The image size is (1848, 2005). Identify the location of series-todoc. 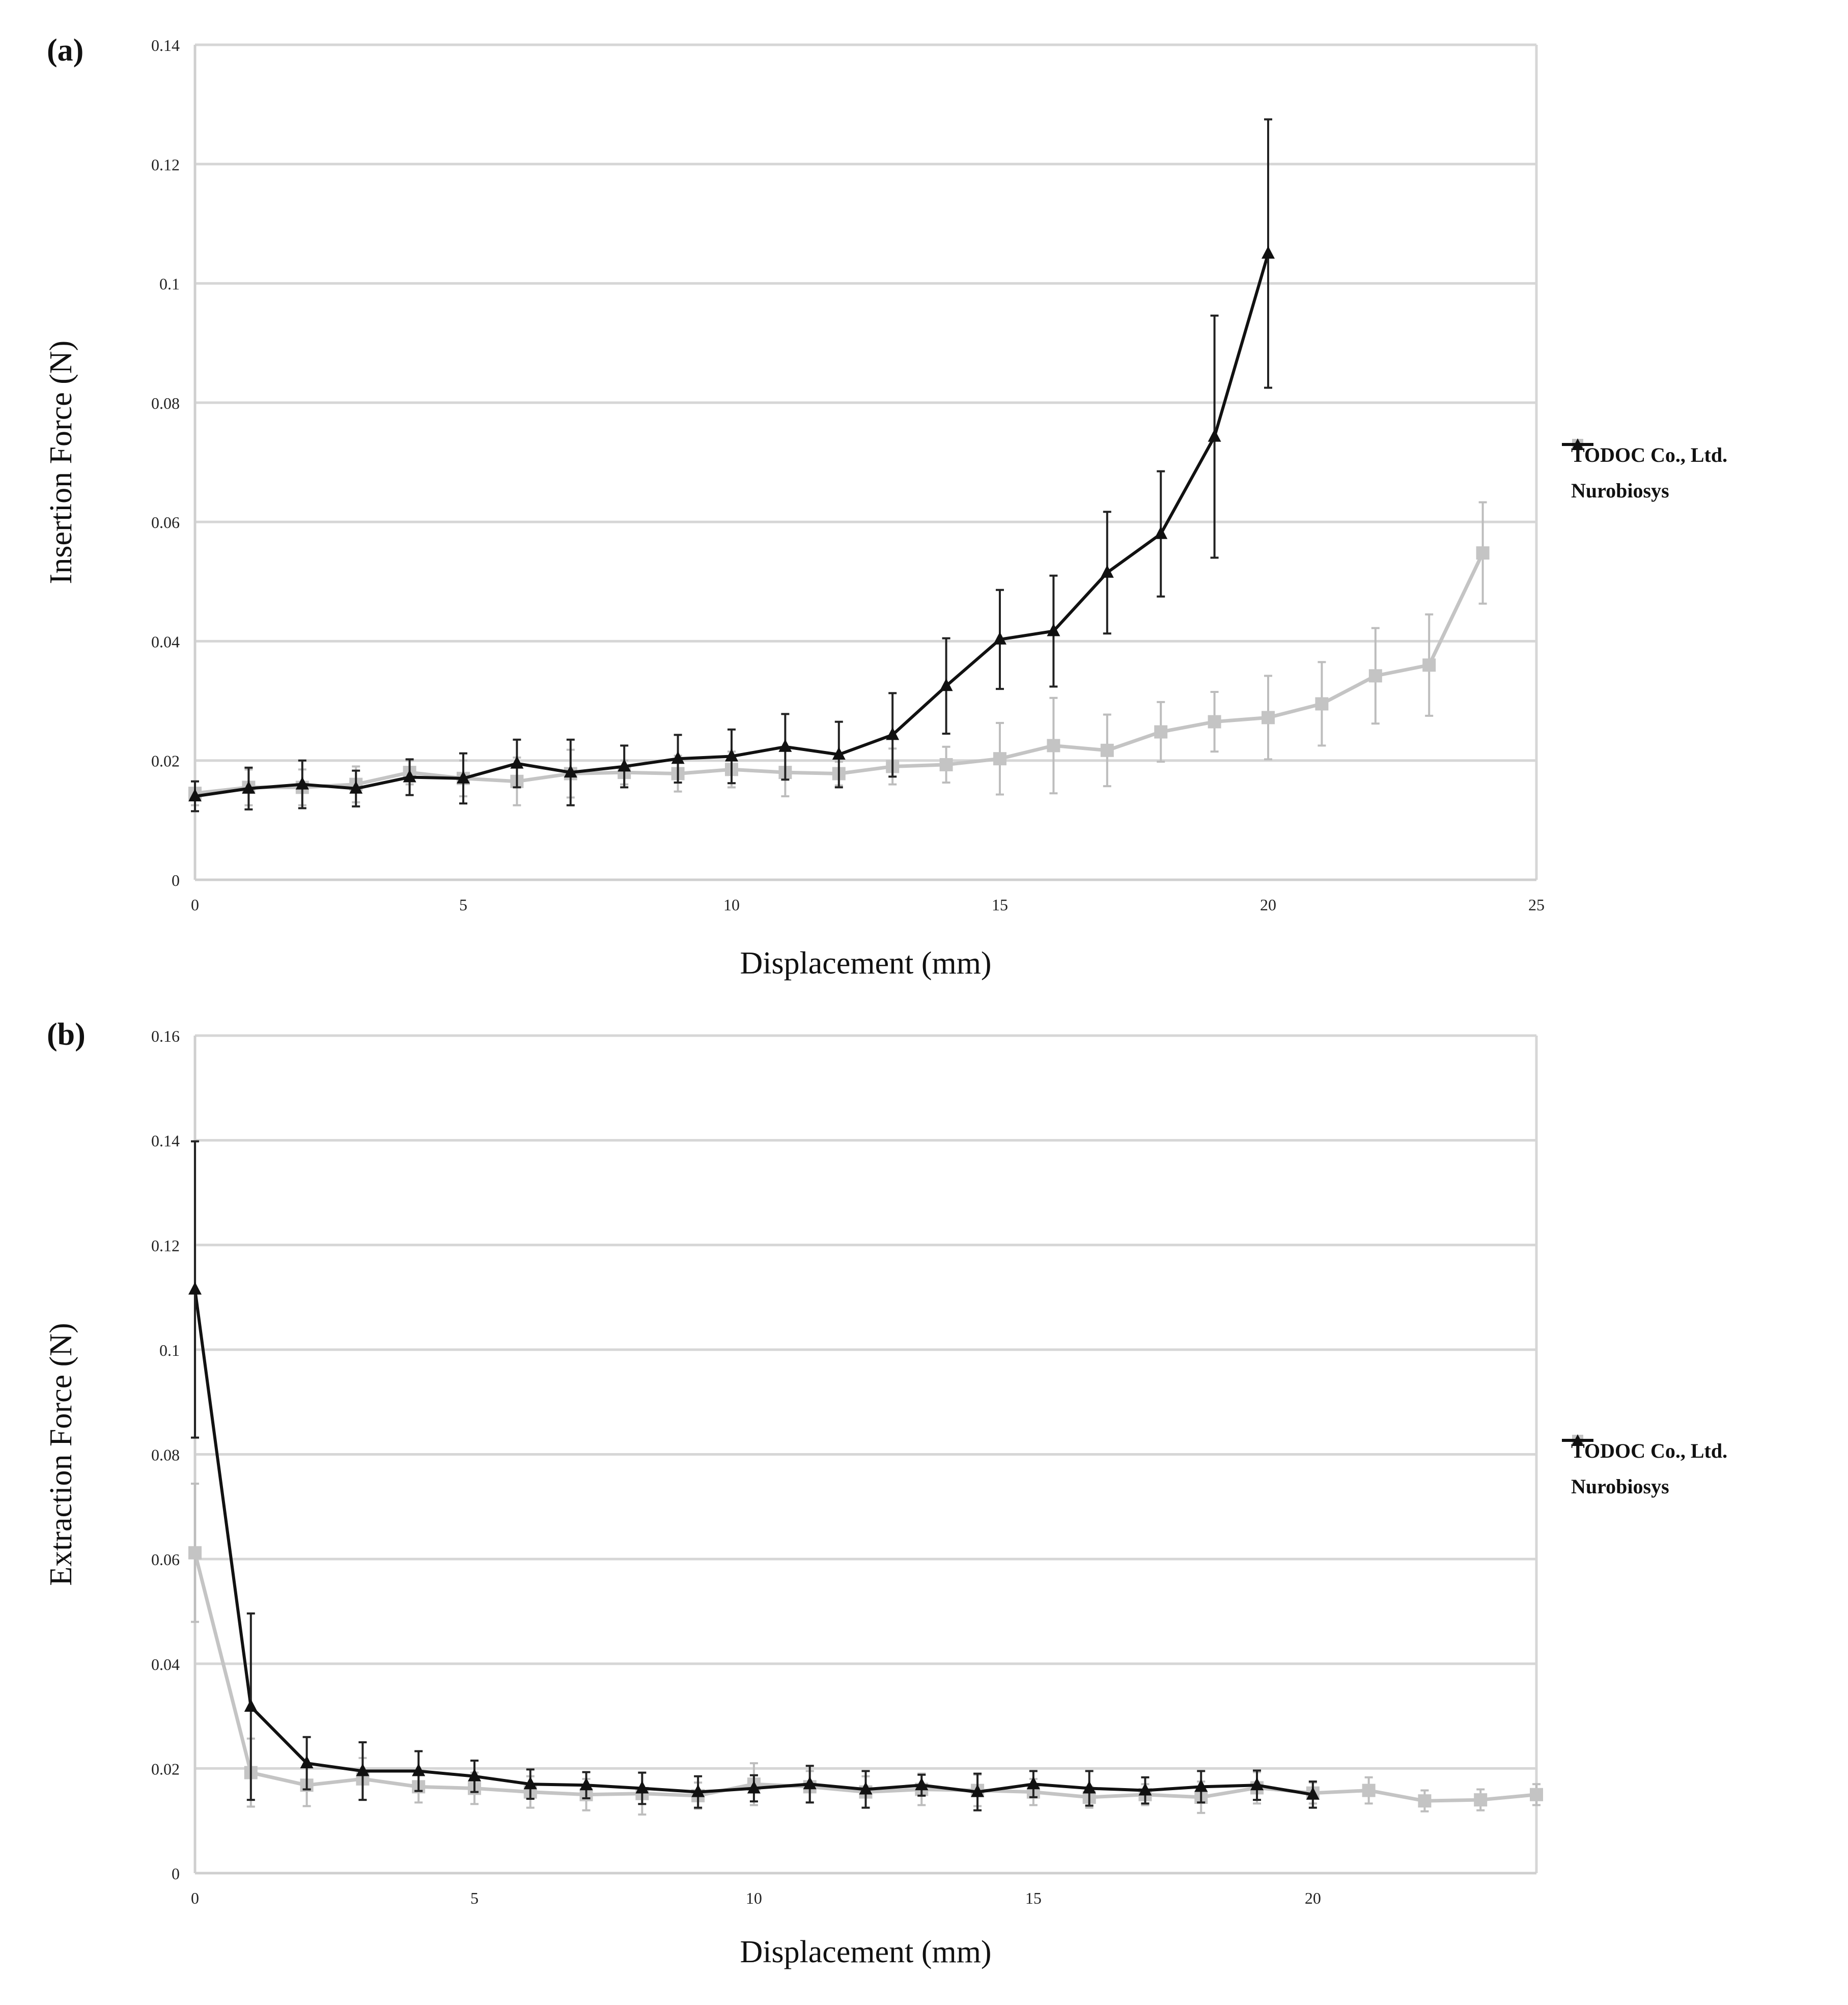
(865, 1649).